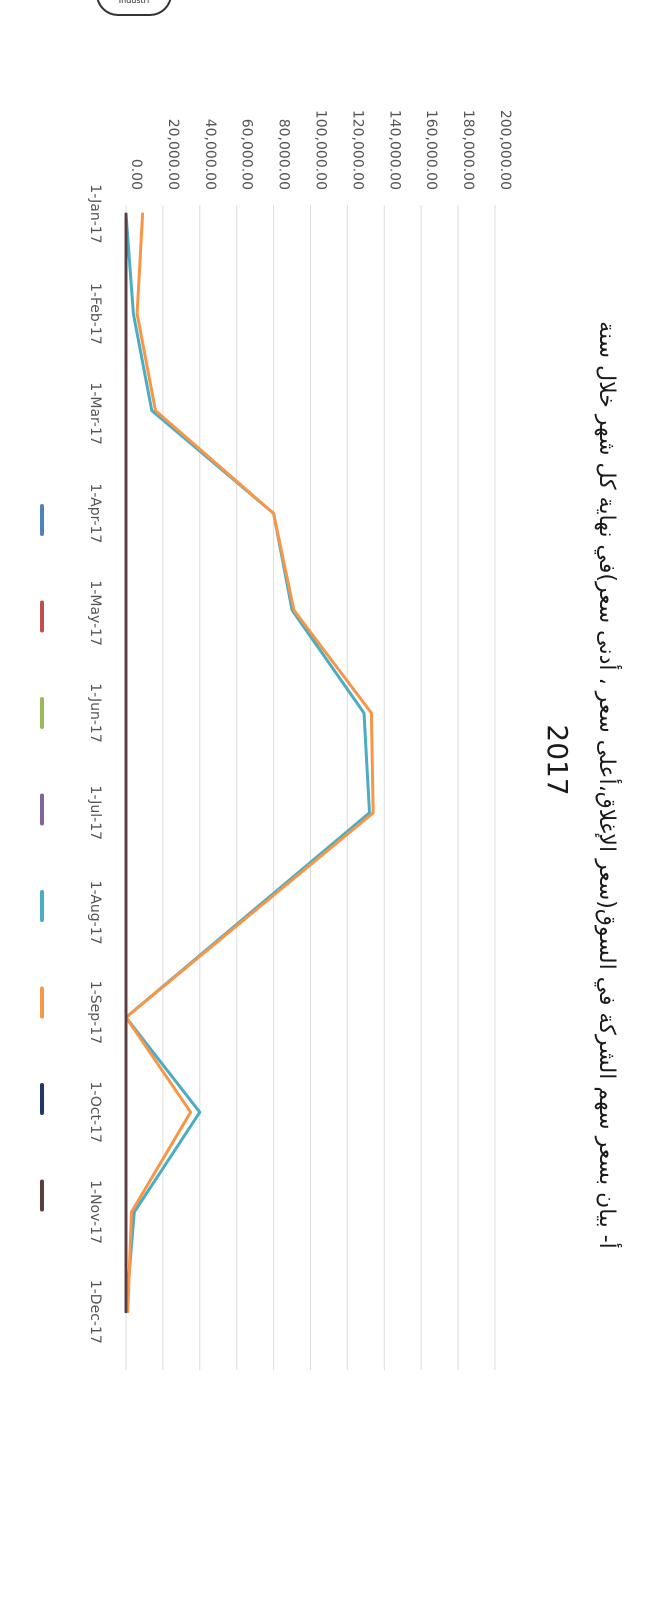 The width and height of the screenshot is (653, 1606). What do you see at coordinates (95, 413) in the screenshot?
I see `x-tick-label: 1-Mar-17` at bounding box center [95, 413].